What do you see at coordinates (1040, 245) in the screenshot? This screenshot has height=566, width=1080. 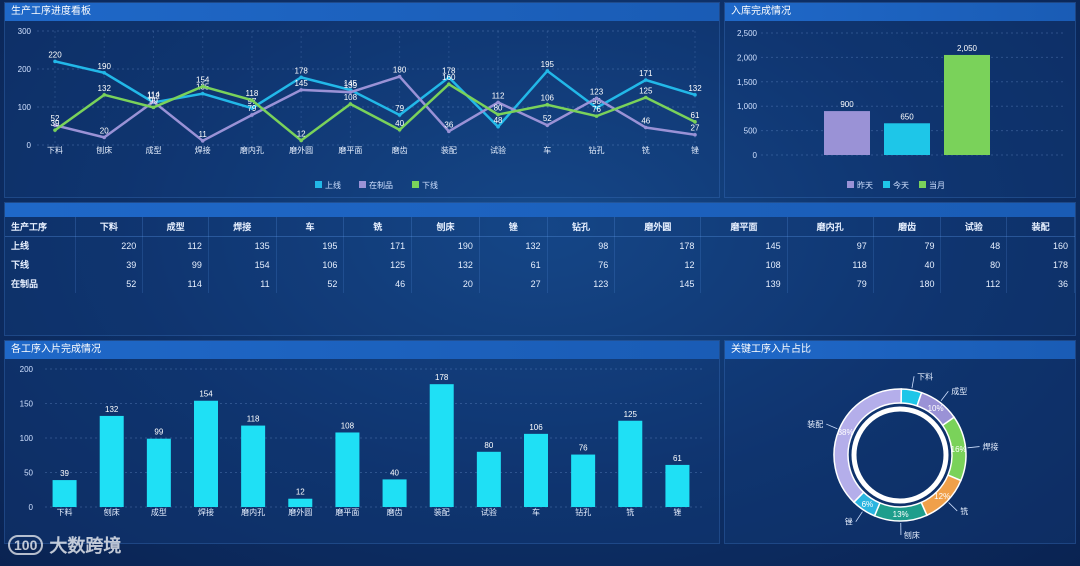 I see `table-cell: 160` at bounding box center [1040, 245].